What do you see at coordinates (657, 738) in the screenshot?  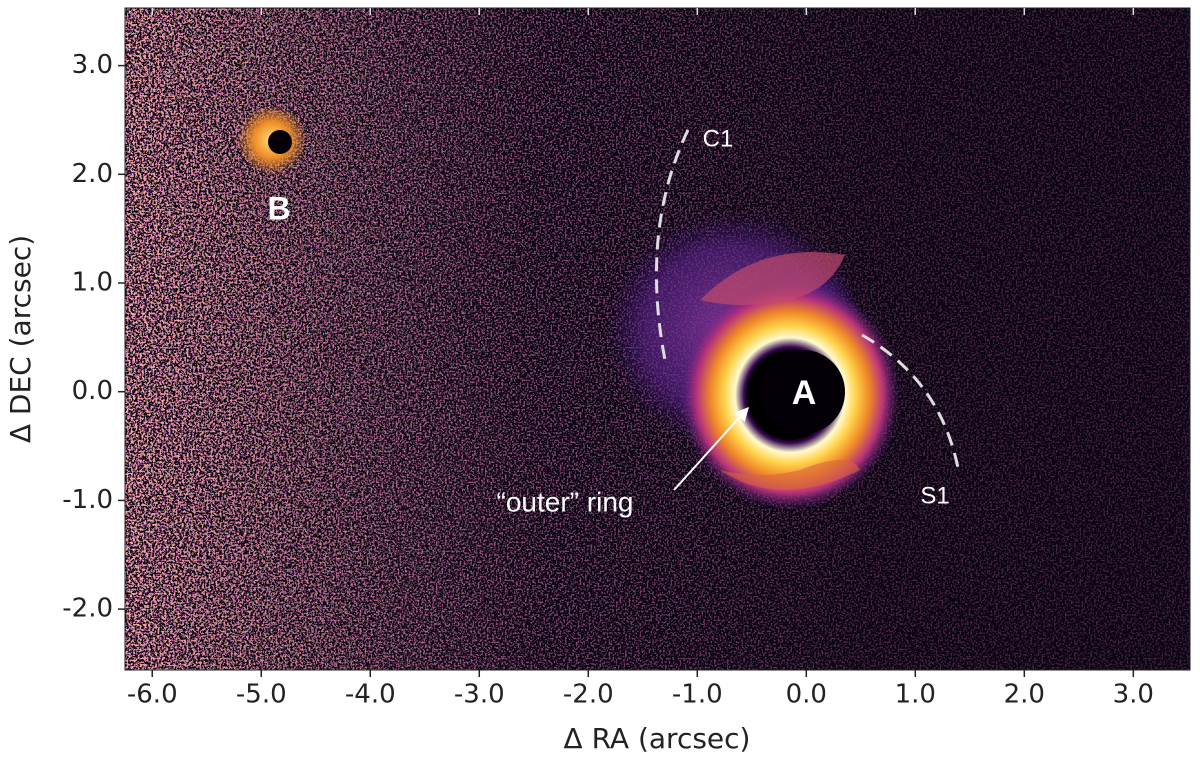 I see `x-axis-label: Δ RA (arcsec)` at bounding box center [657, 738].